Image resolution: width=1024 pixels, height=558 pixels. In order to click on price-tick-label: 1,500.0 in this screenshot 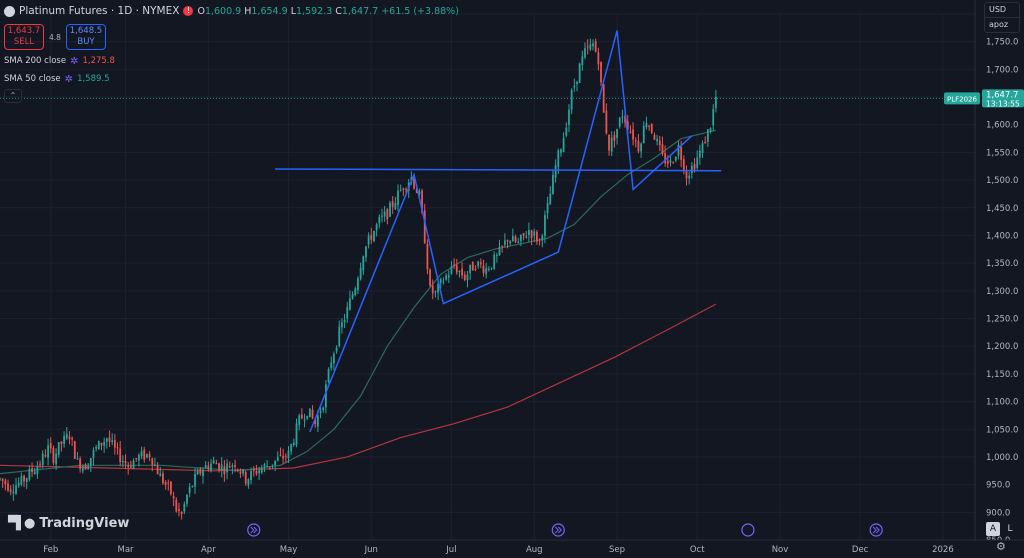, I will do `click(1002, 181)`.